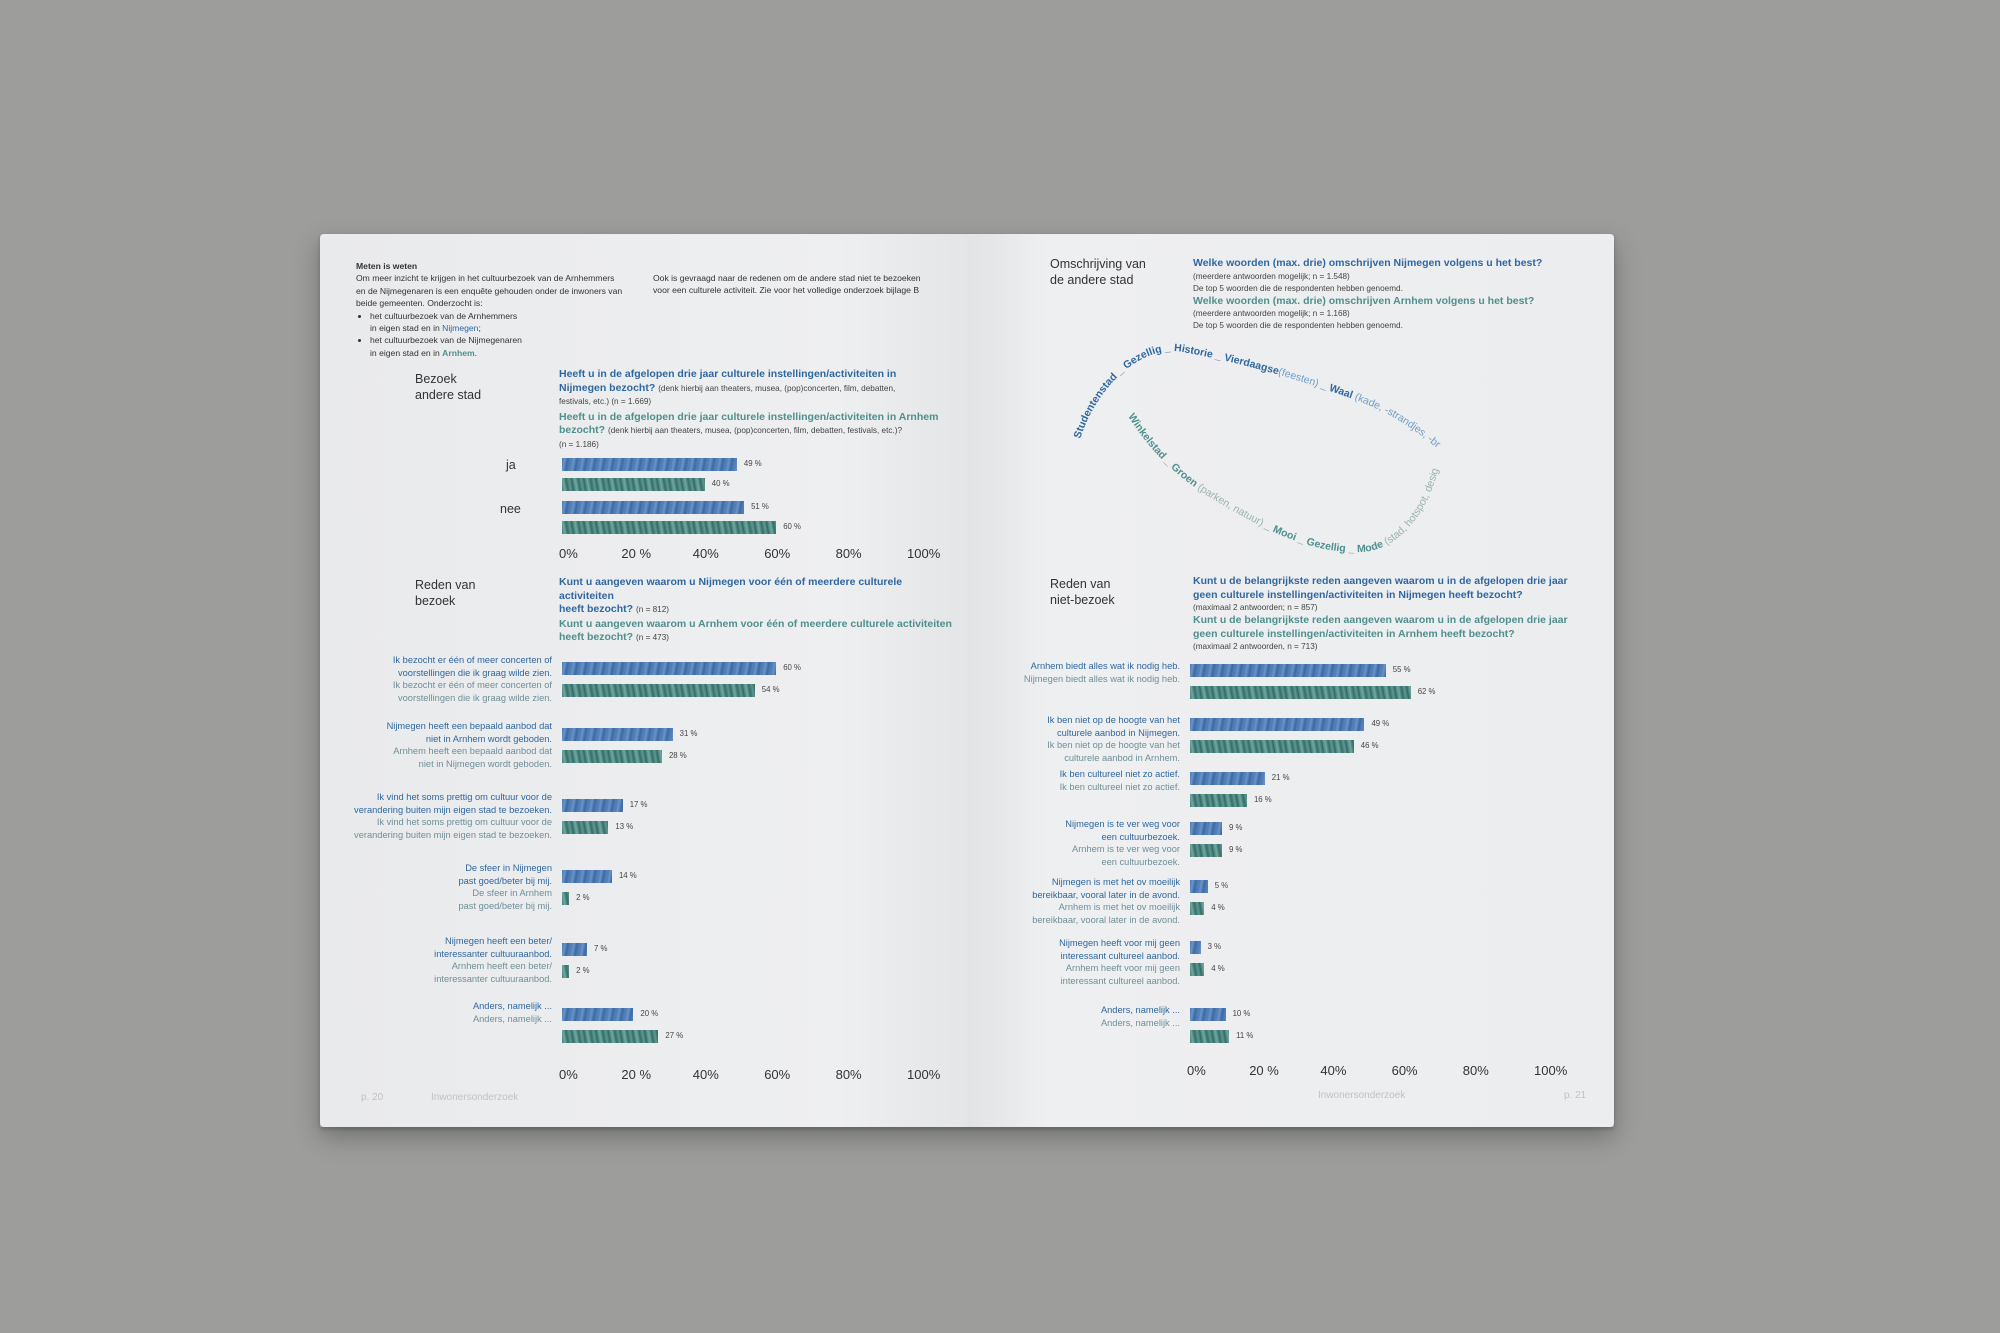 The width and height of the screenshot is (2000, 1333). Describe the element at coordinates (1196, 1070) in the screenshot. I see `axis-right-tick: 0%` at that location.